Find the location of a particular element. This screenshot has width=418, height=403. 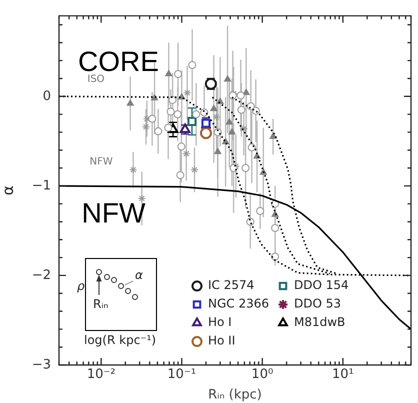

annotation: Rᵢₙ is located at coordinates (100, 304).